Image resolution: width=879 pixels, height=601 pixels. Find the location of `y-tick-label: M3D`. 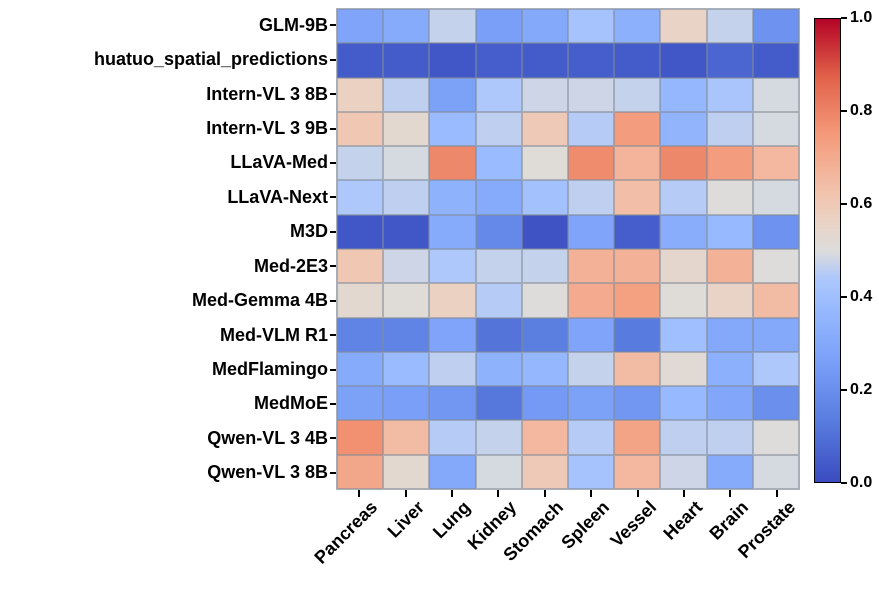

y-tick-label: M3D is located at coordinates (164, 232).